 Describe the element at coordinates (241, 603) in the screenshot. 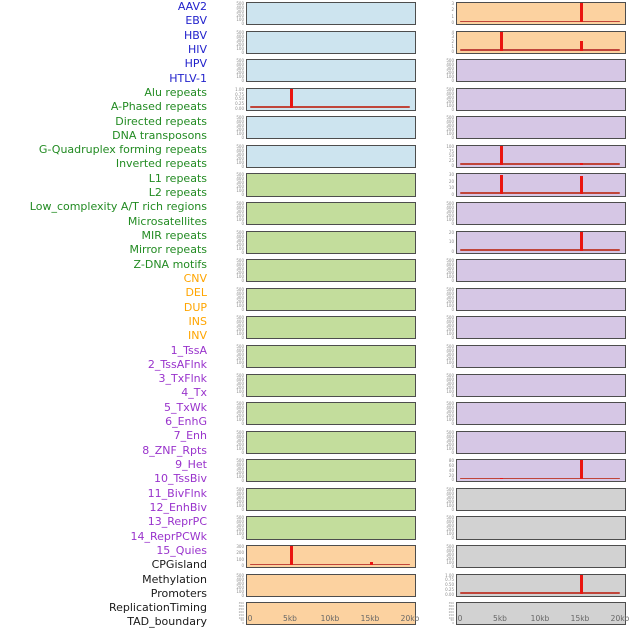

I see `y-tick: 350` at that location.